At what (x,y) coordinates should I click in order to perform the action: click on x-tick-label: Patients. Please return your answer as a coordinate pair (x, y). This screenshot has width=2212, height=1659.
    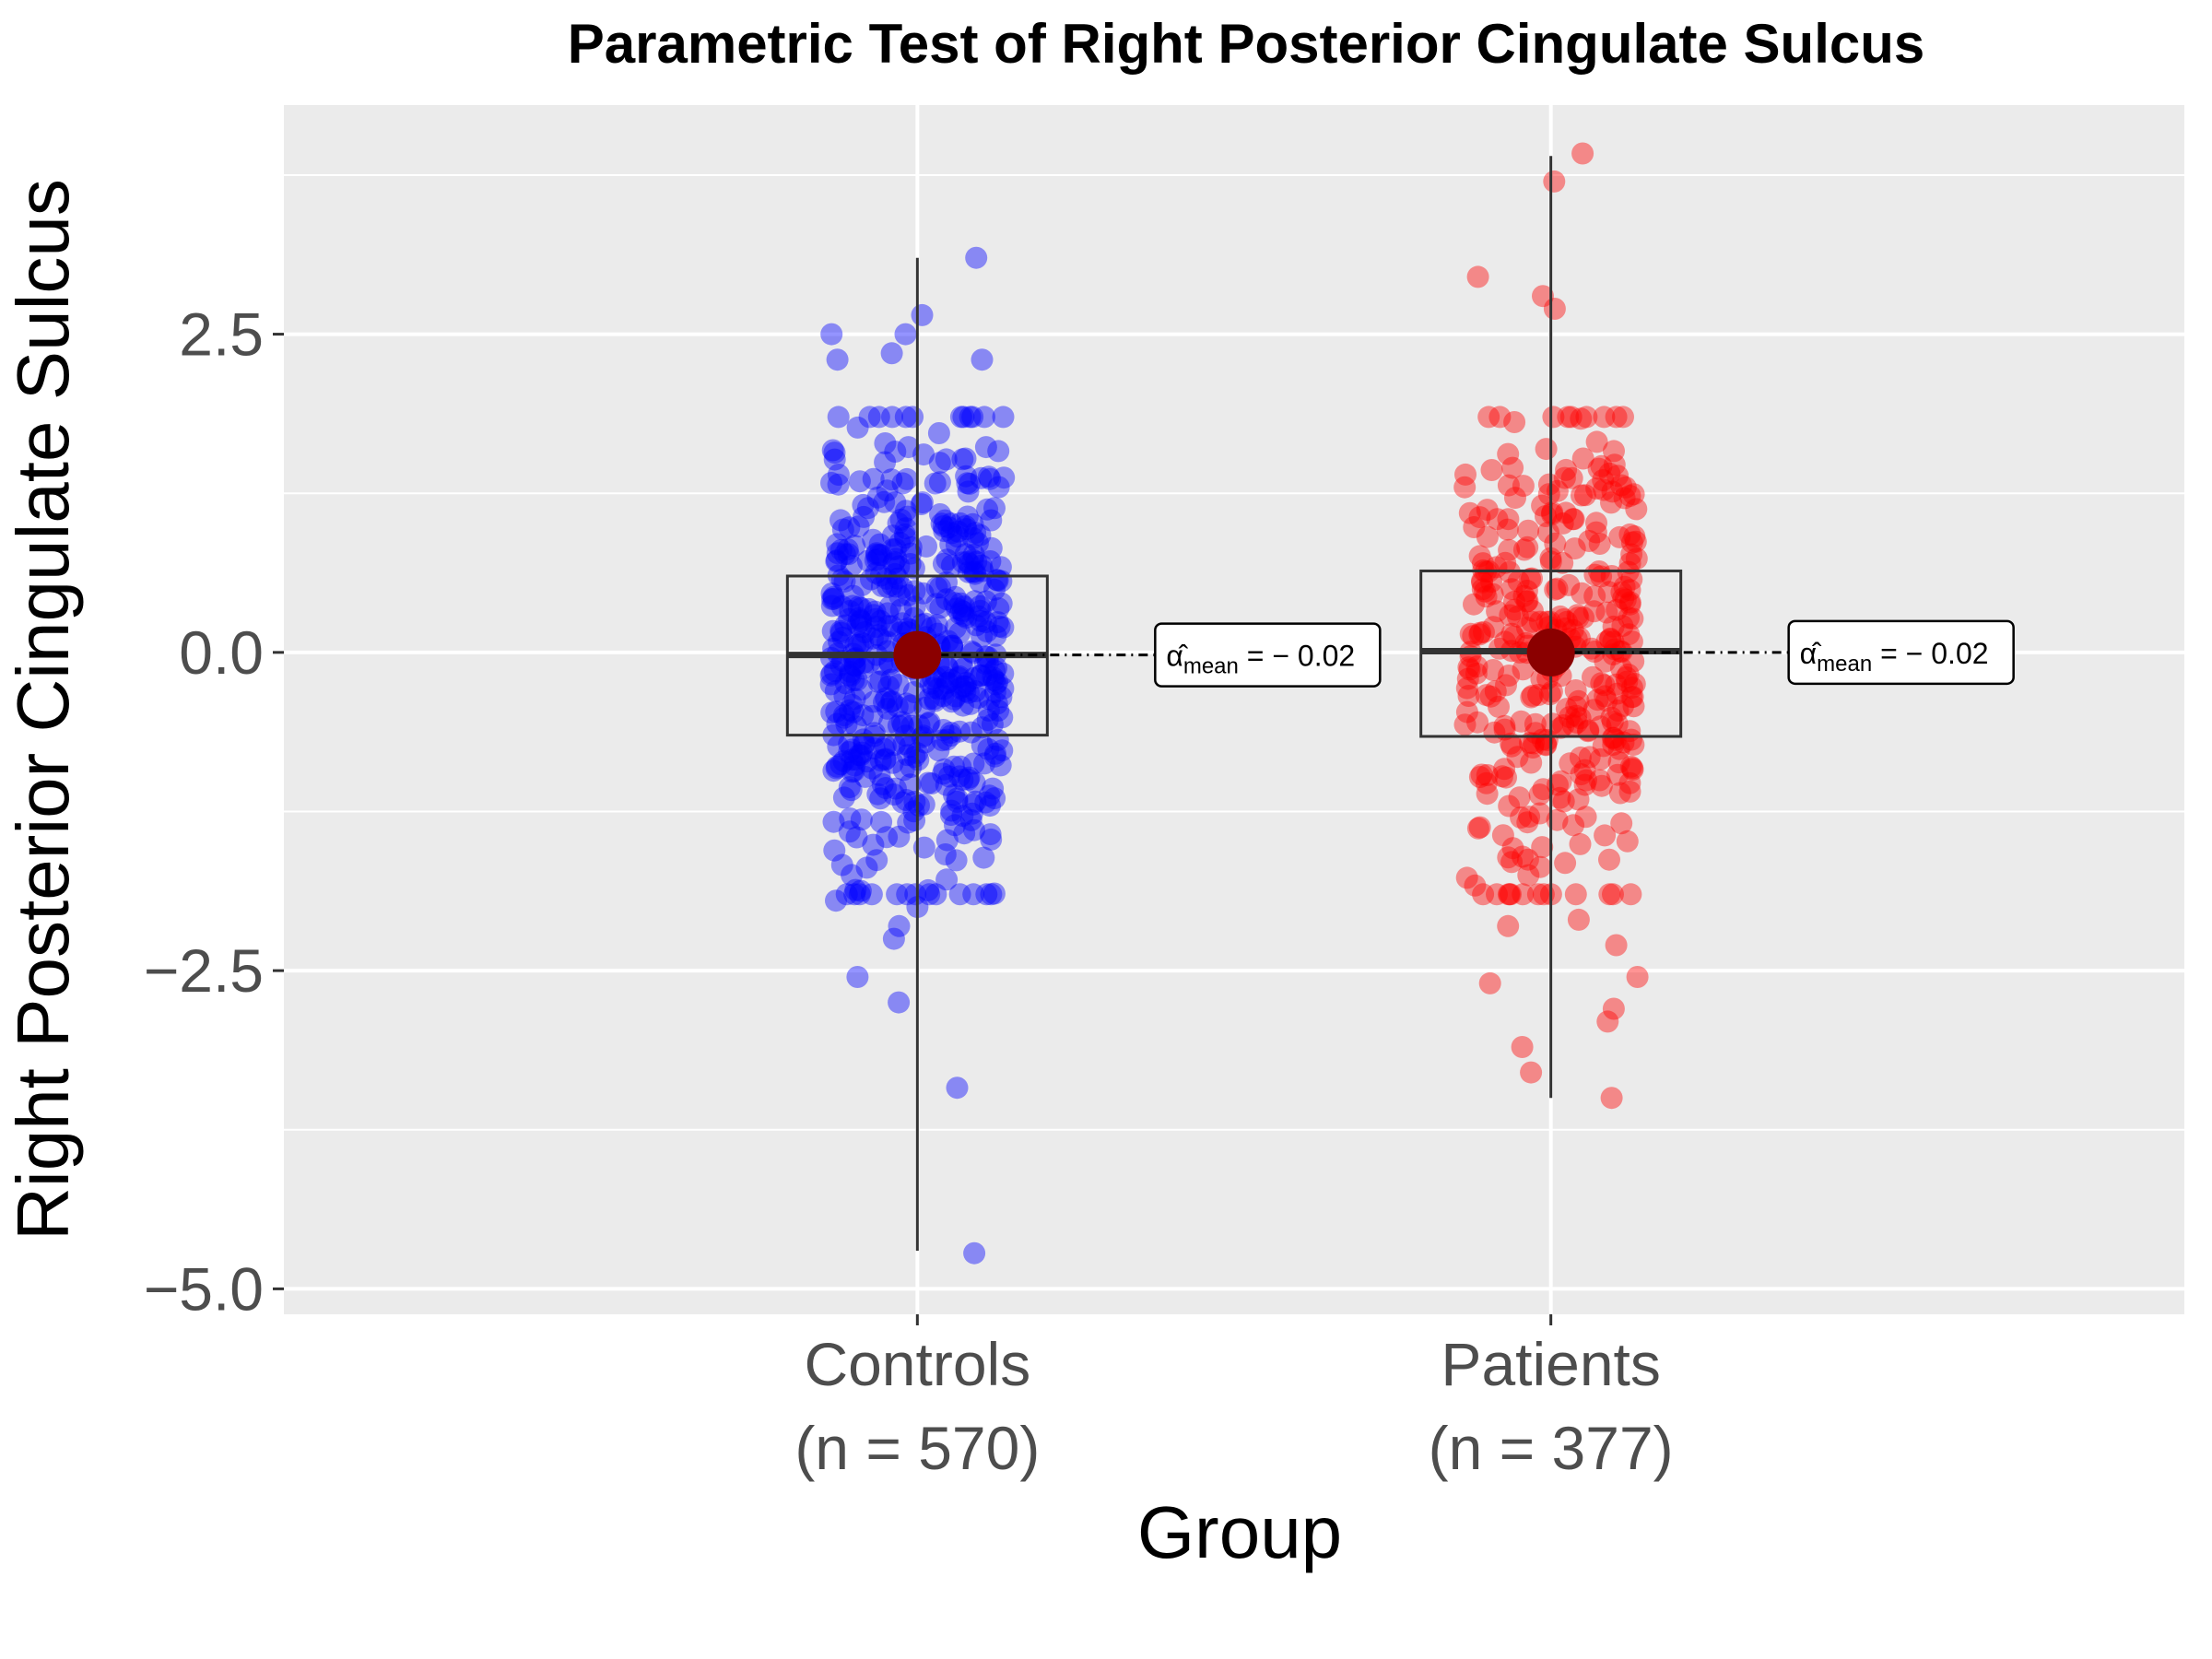
    Looking at the image, I should click on (1550, 1364).